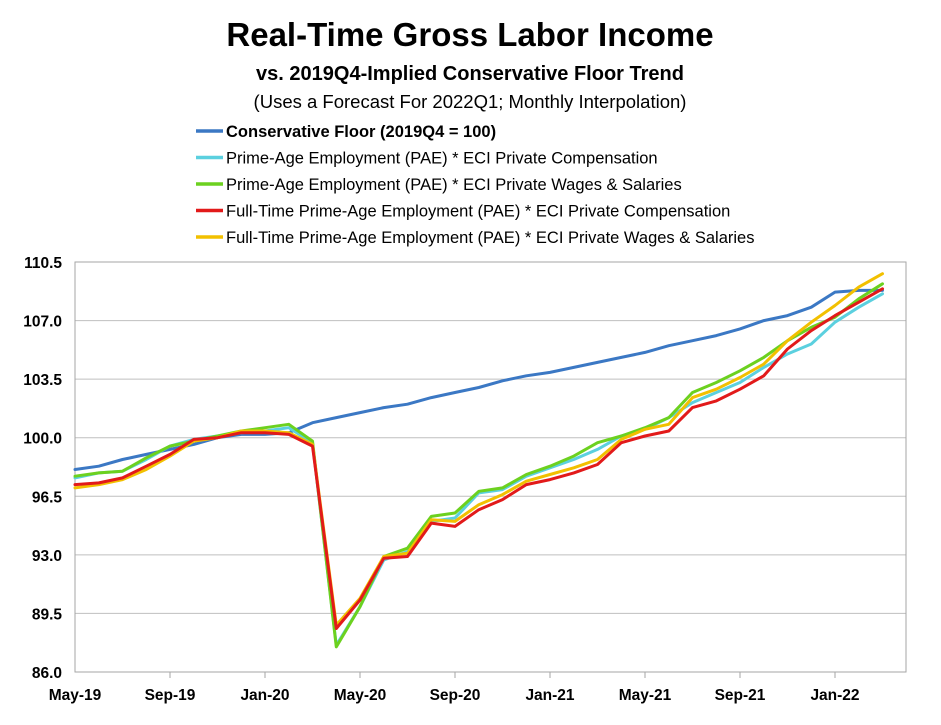 This screenshot has height=725, width=941. I want to click on y-tick-label: 86.0, so click(47, 673).